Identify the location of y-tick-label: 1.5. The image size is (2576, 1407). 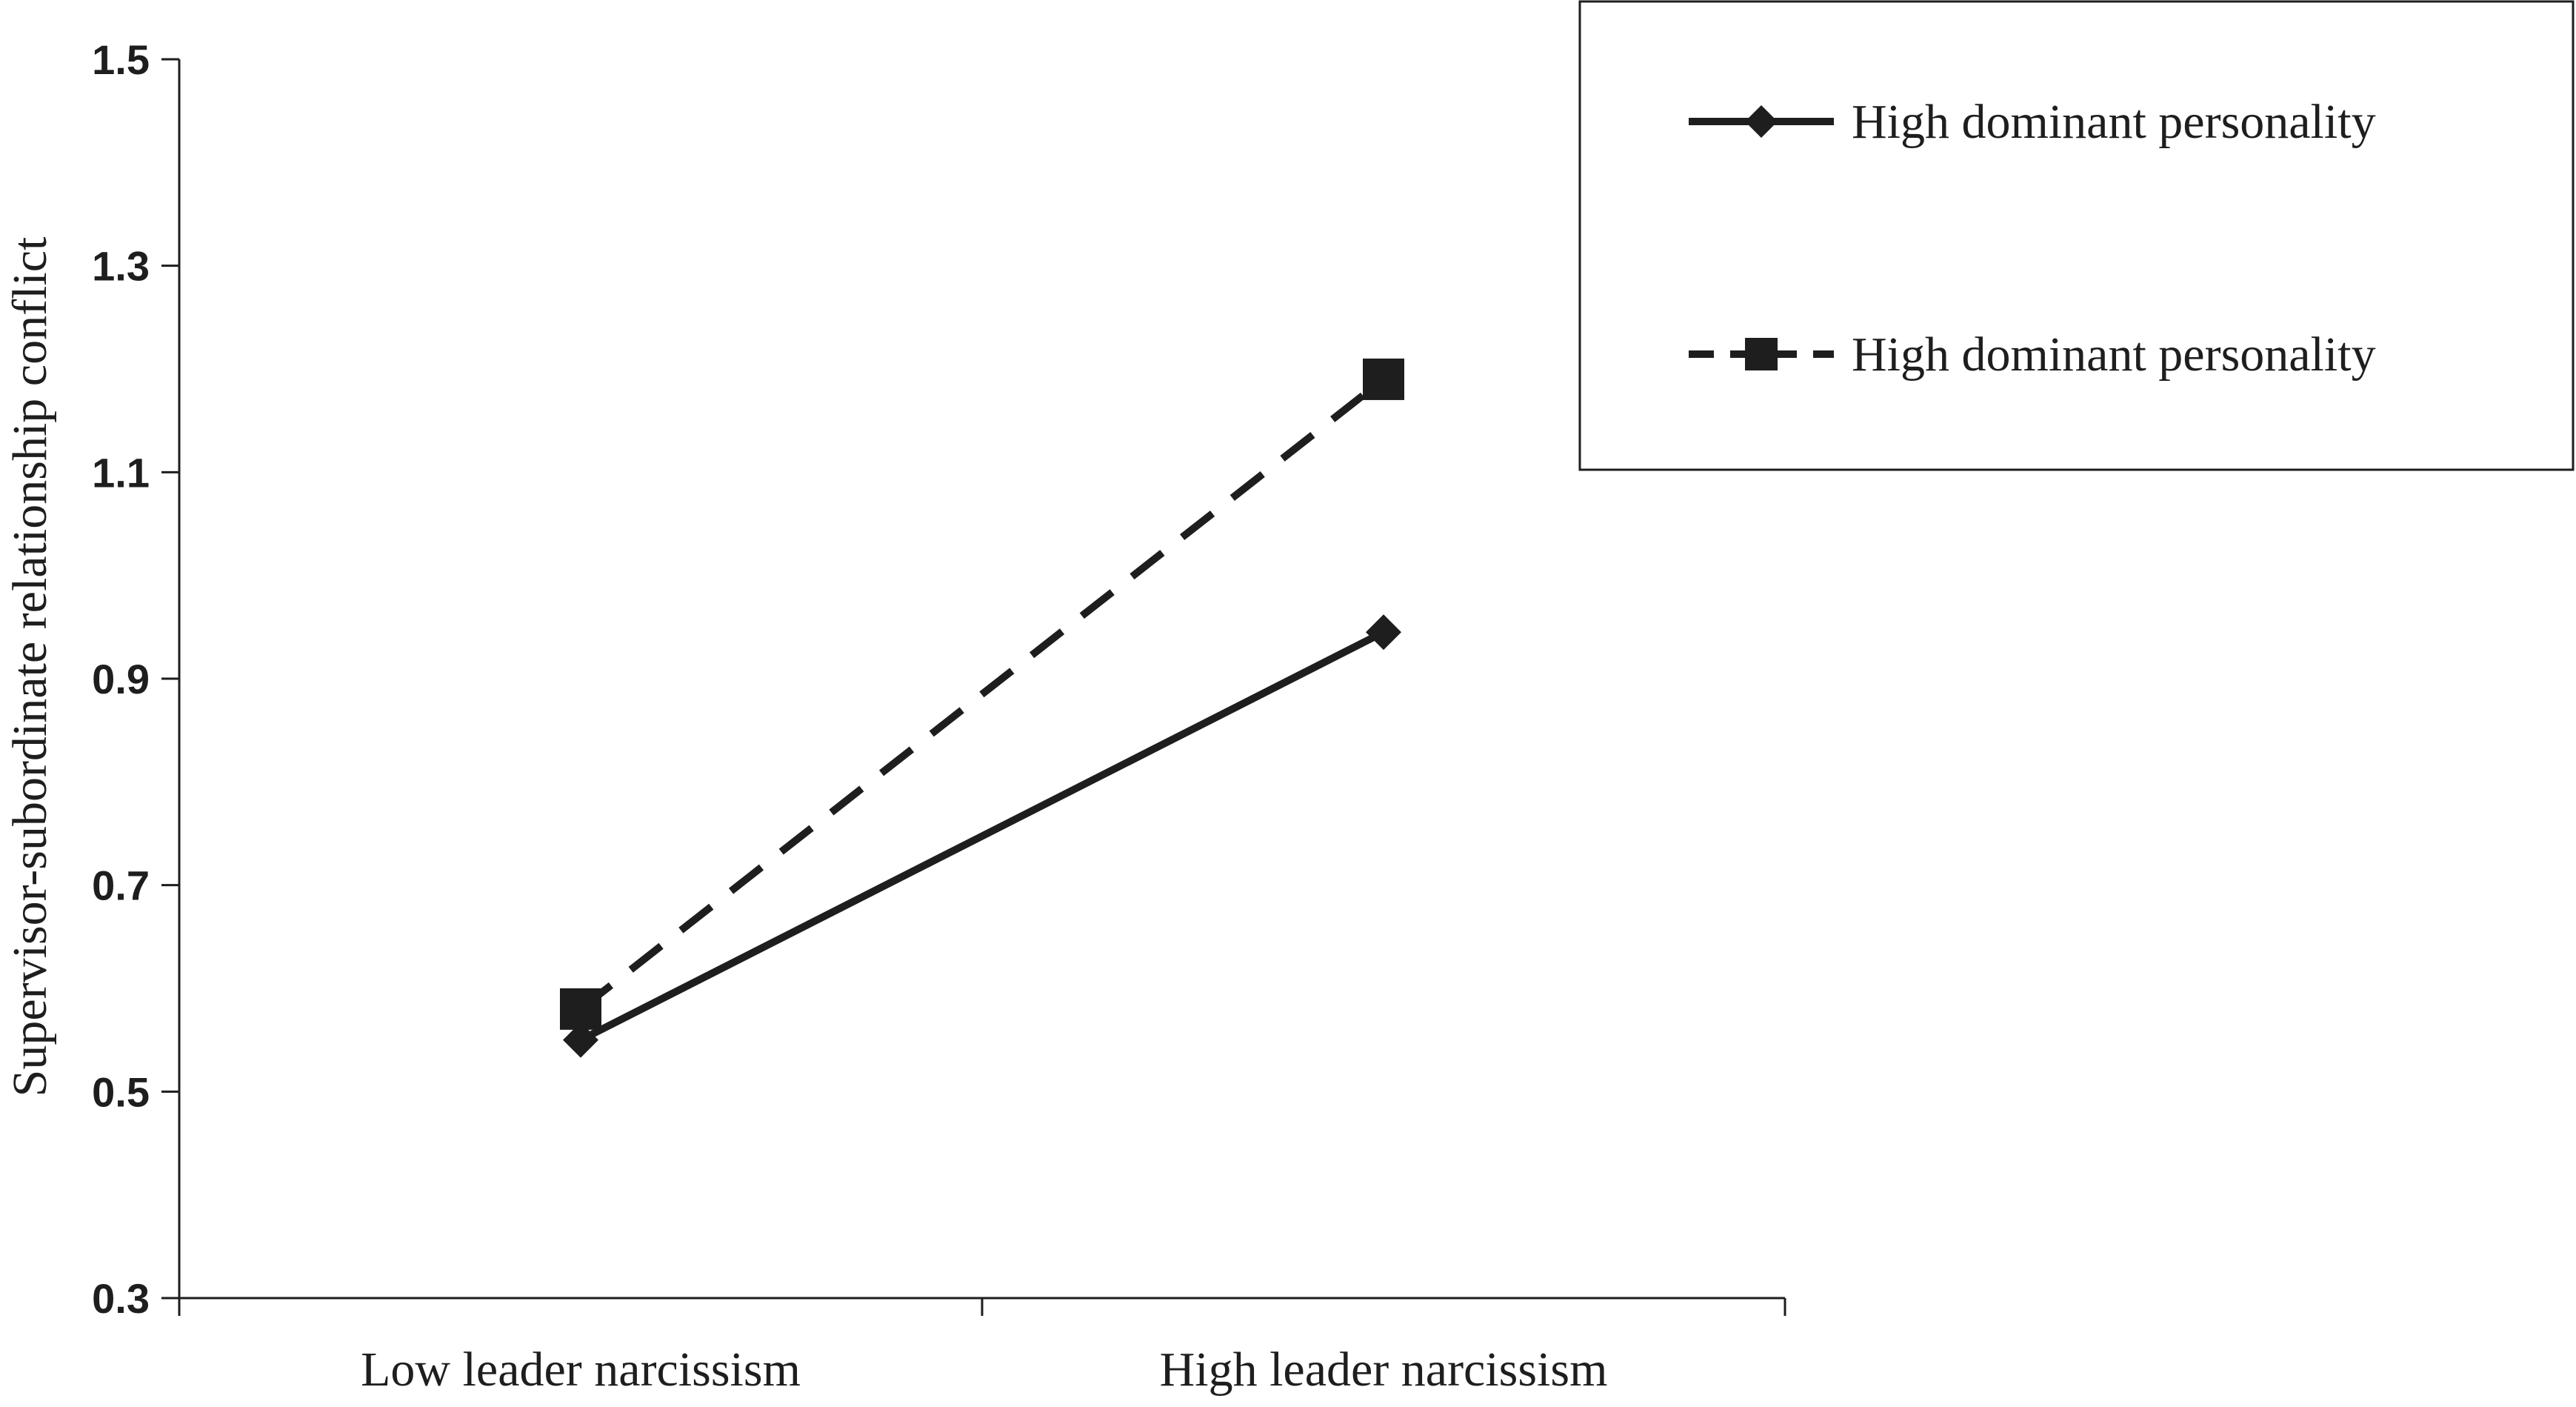
(121, 59).